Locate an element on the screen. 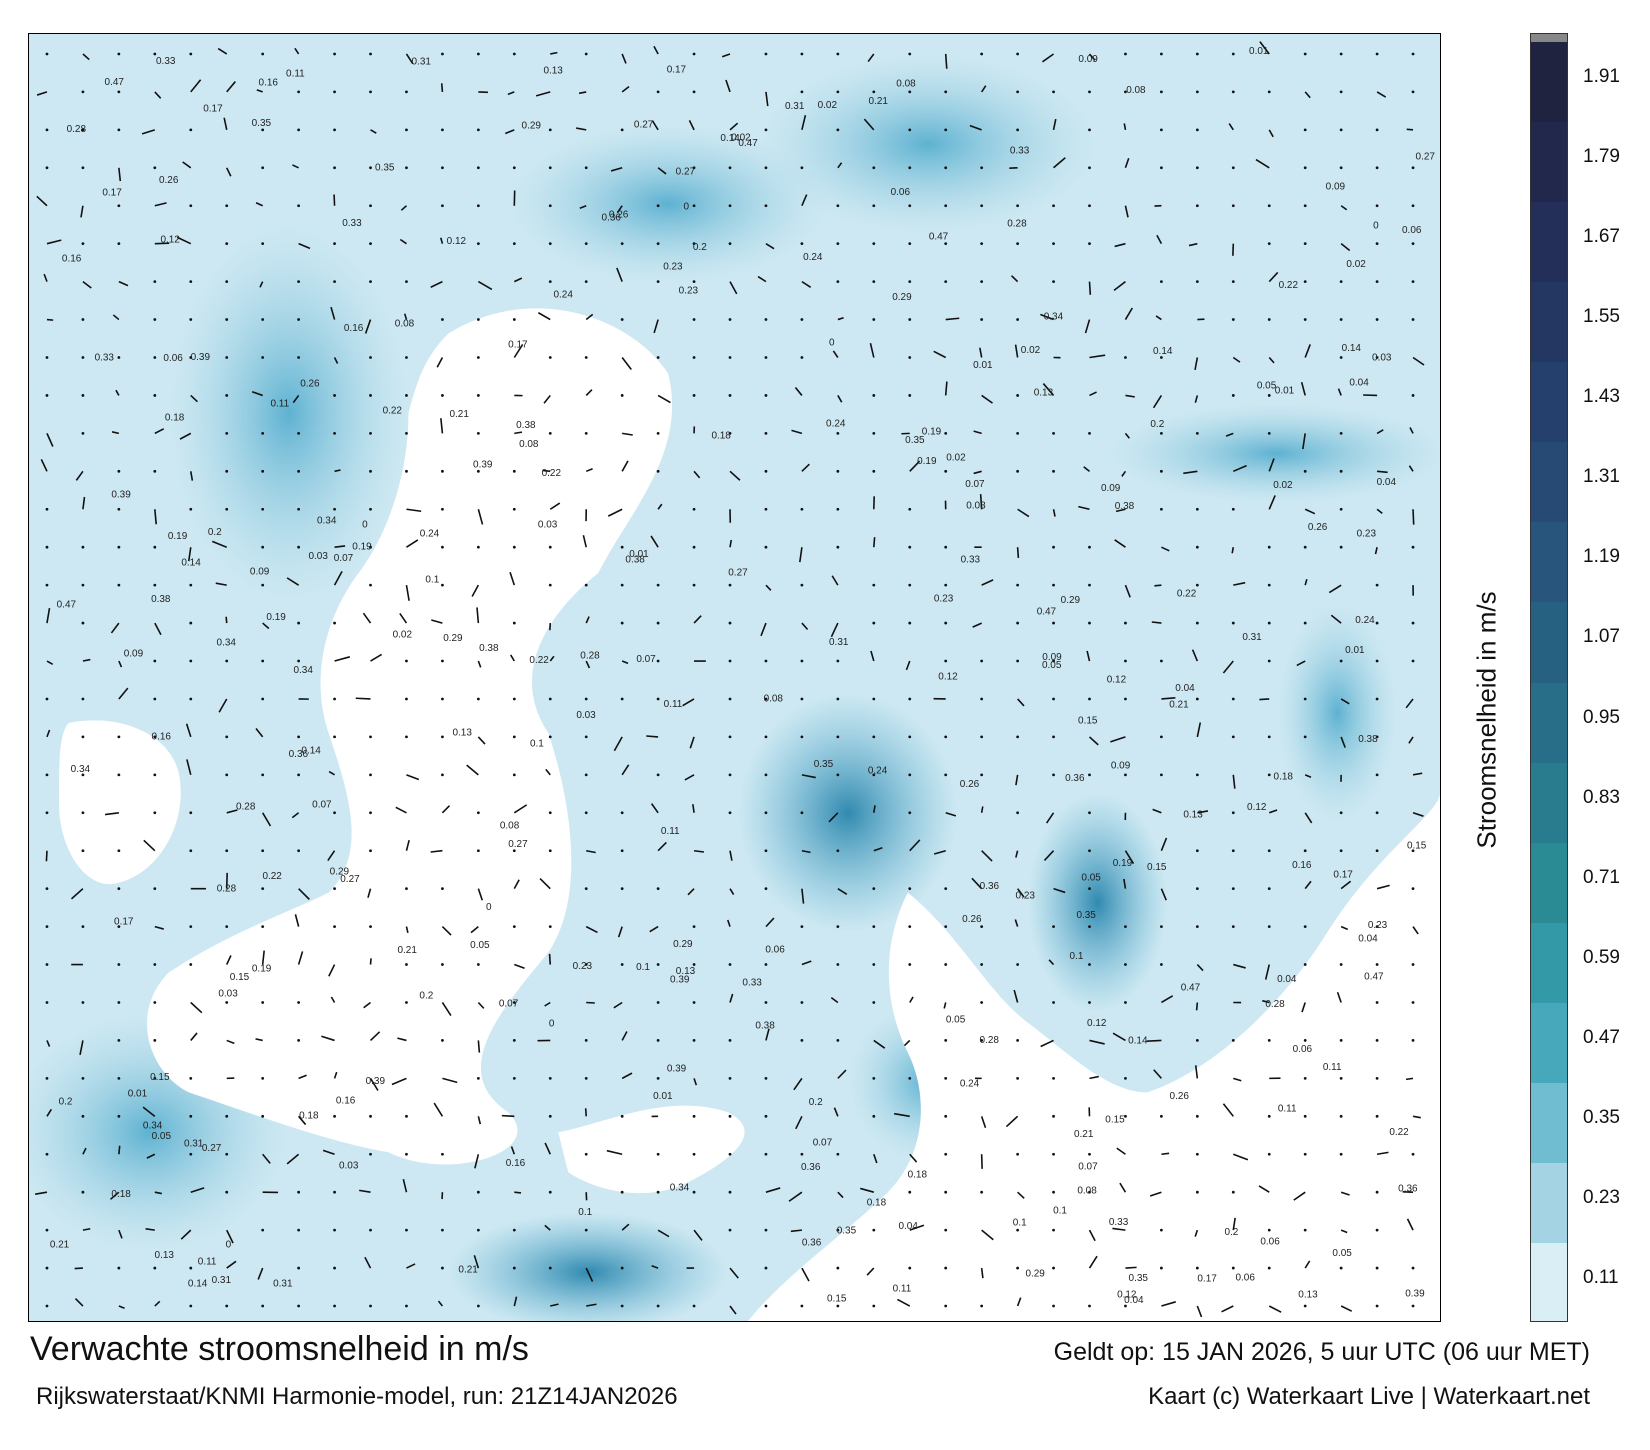 The height and width of the screenshot is (1450, 1650). speed-value-label: 0.23 is located at coordinates (1026, 896).